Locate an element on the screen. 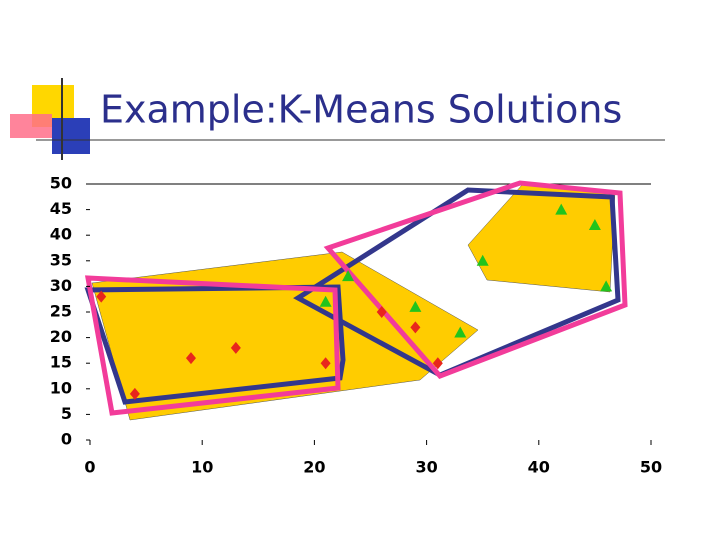 The image size is (720, 544). x-tick-label: 0 is located at coordinates (89, 467).